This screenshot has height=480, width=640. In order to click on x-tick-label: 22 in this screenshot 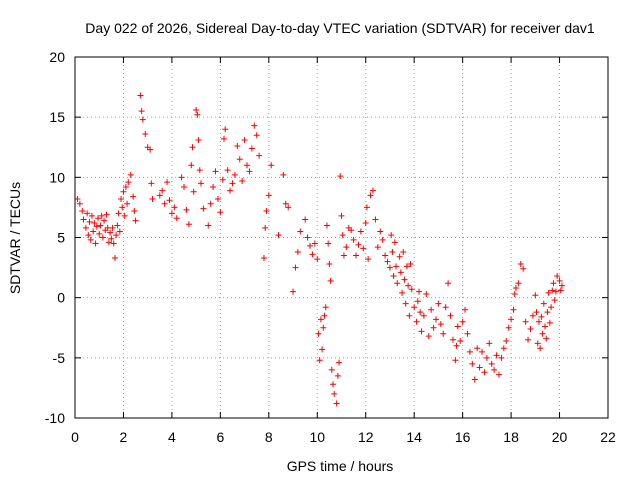, I will do `click(608, 437)`.